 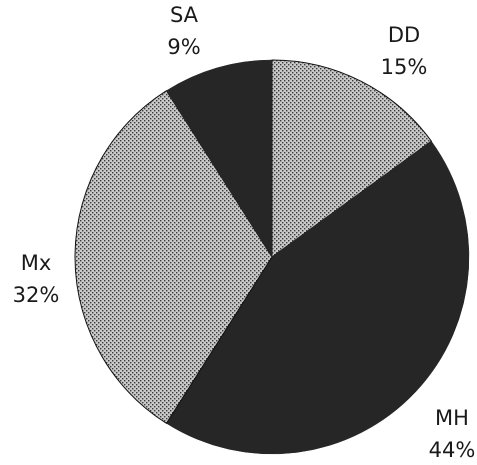 I want to click on pie-slice-sa, so click(x=219, y=158).